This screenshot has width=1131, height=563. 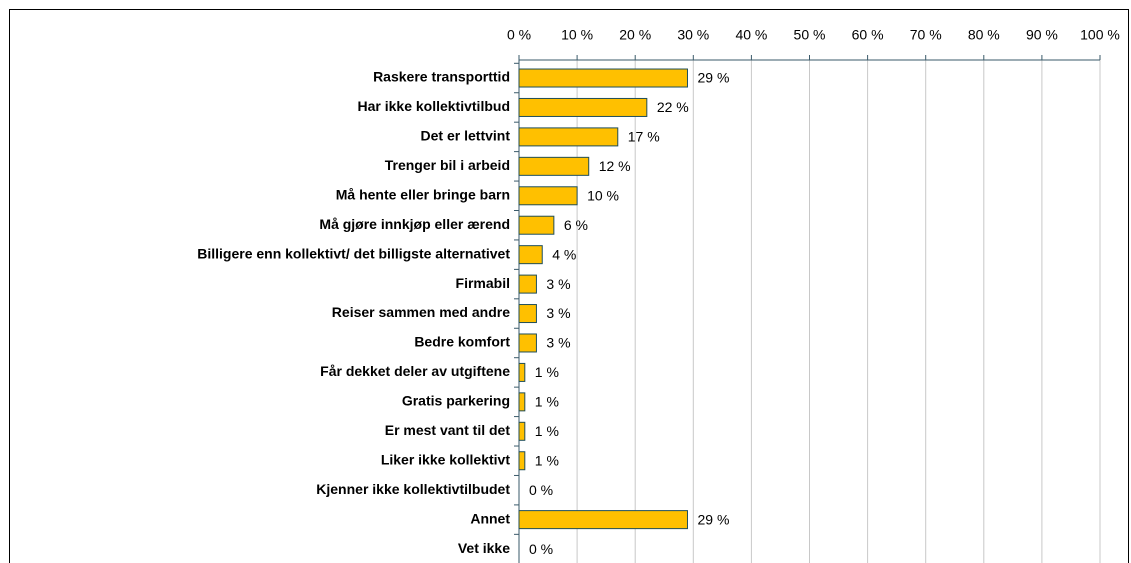 I want to click on value-label: 17 %, so click(x=644, y=137).